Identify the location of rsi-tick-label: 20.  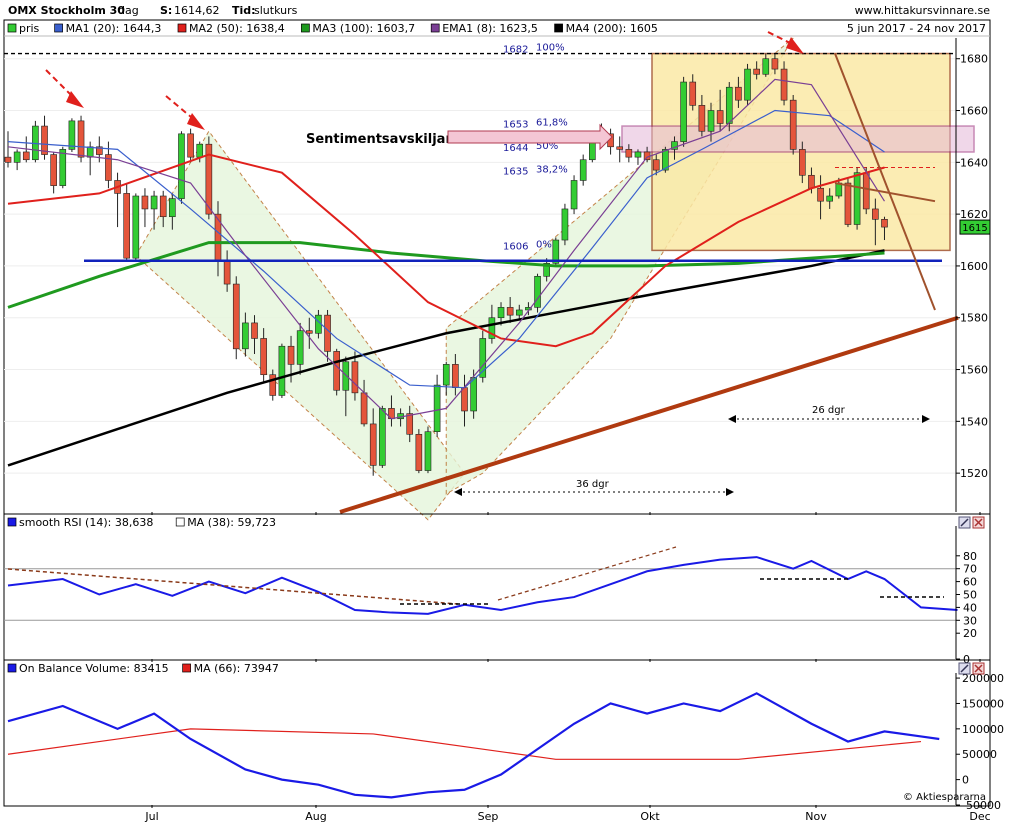
(970, 633).